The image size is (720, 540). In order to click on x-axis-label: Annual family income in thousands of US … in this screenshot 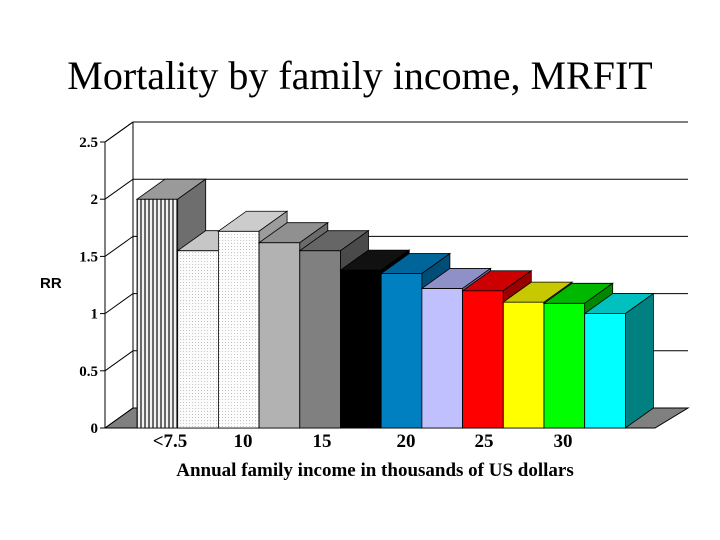, I will do `click(375, 470)`.